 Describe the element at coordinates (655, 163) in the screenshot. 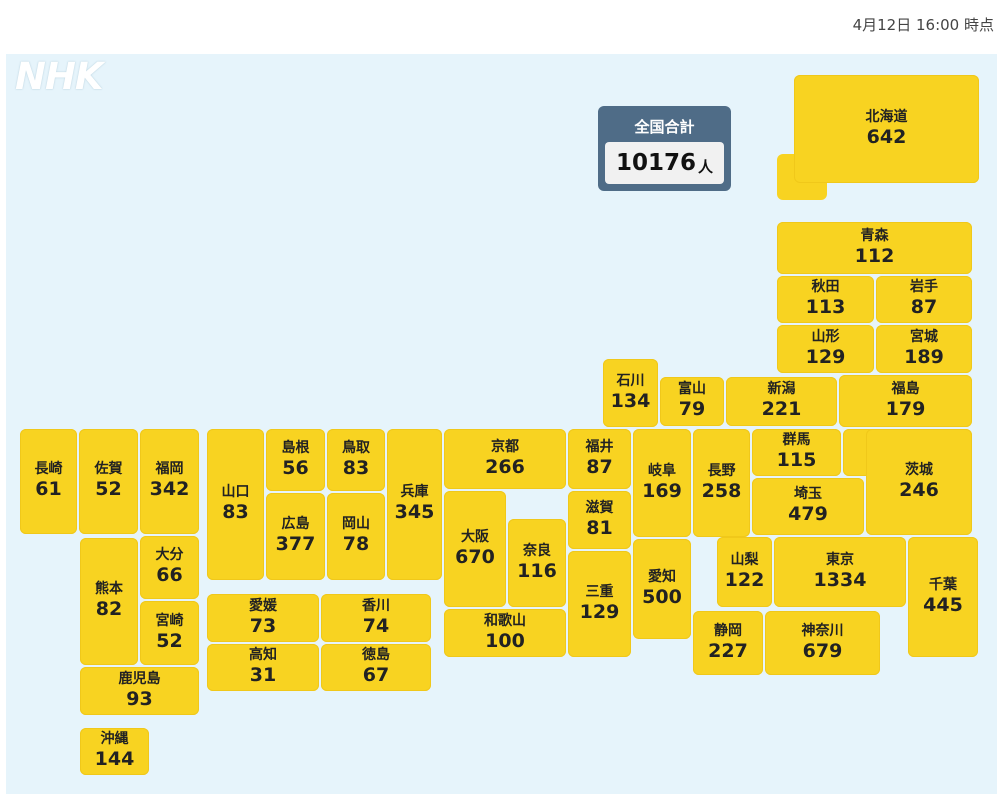

I see `national-total-value: 10176` at that location.